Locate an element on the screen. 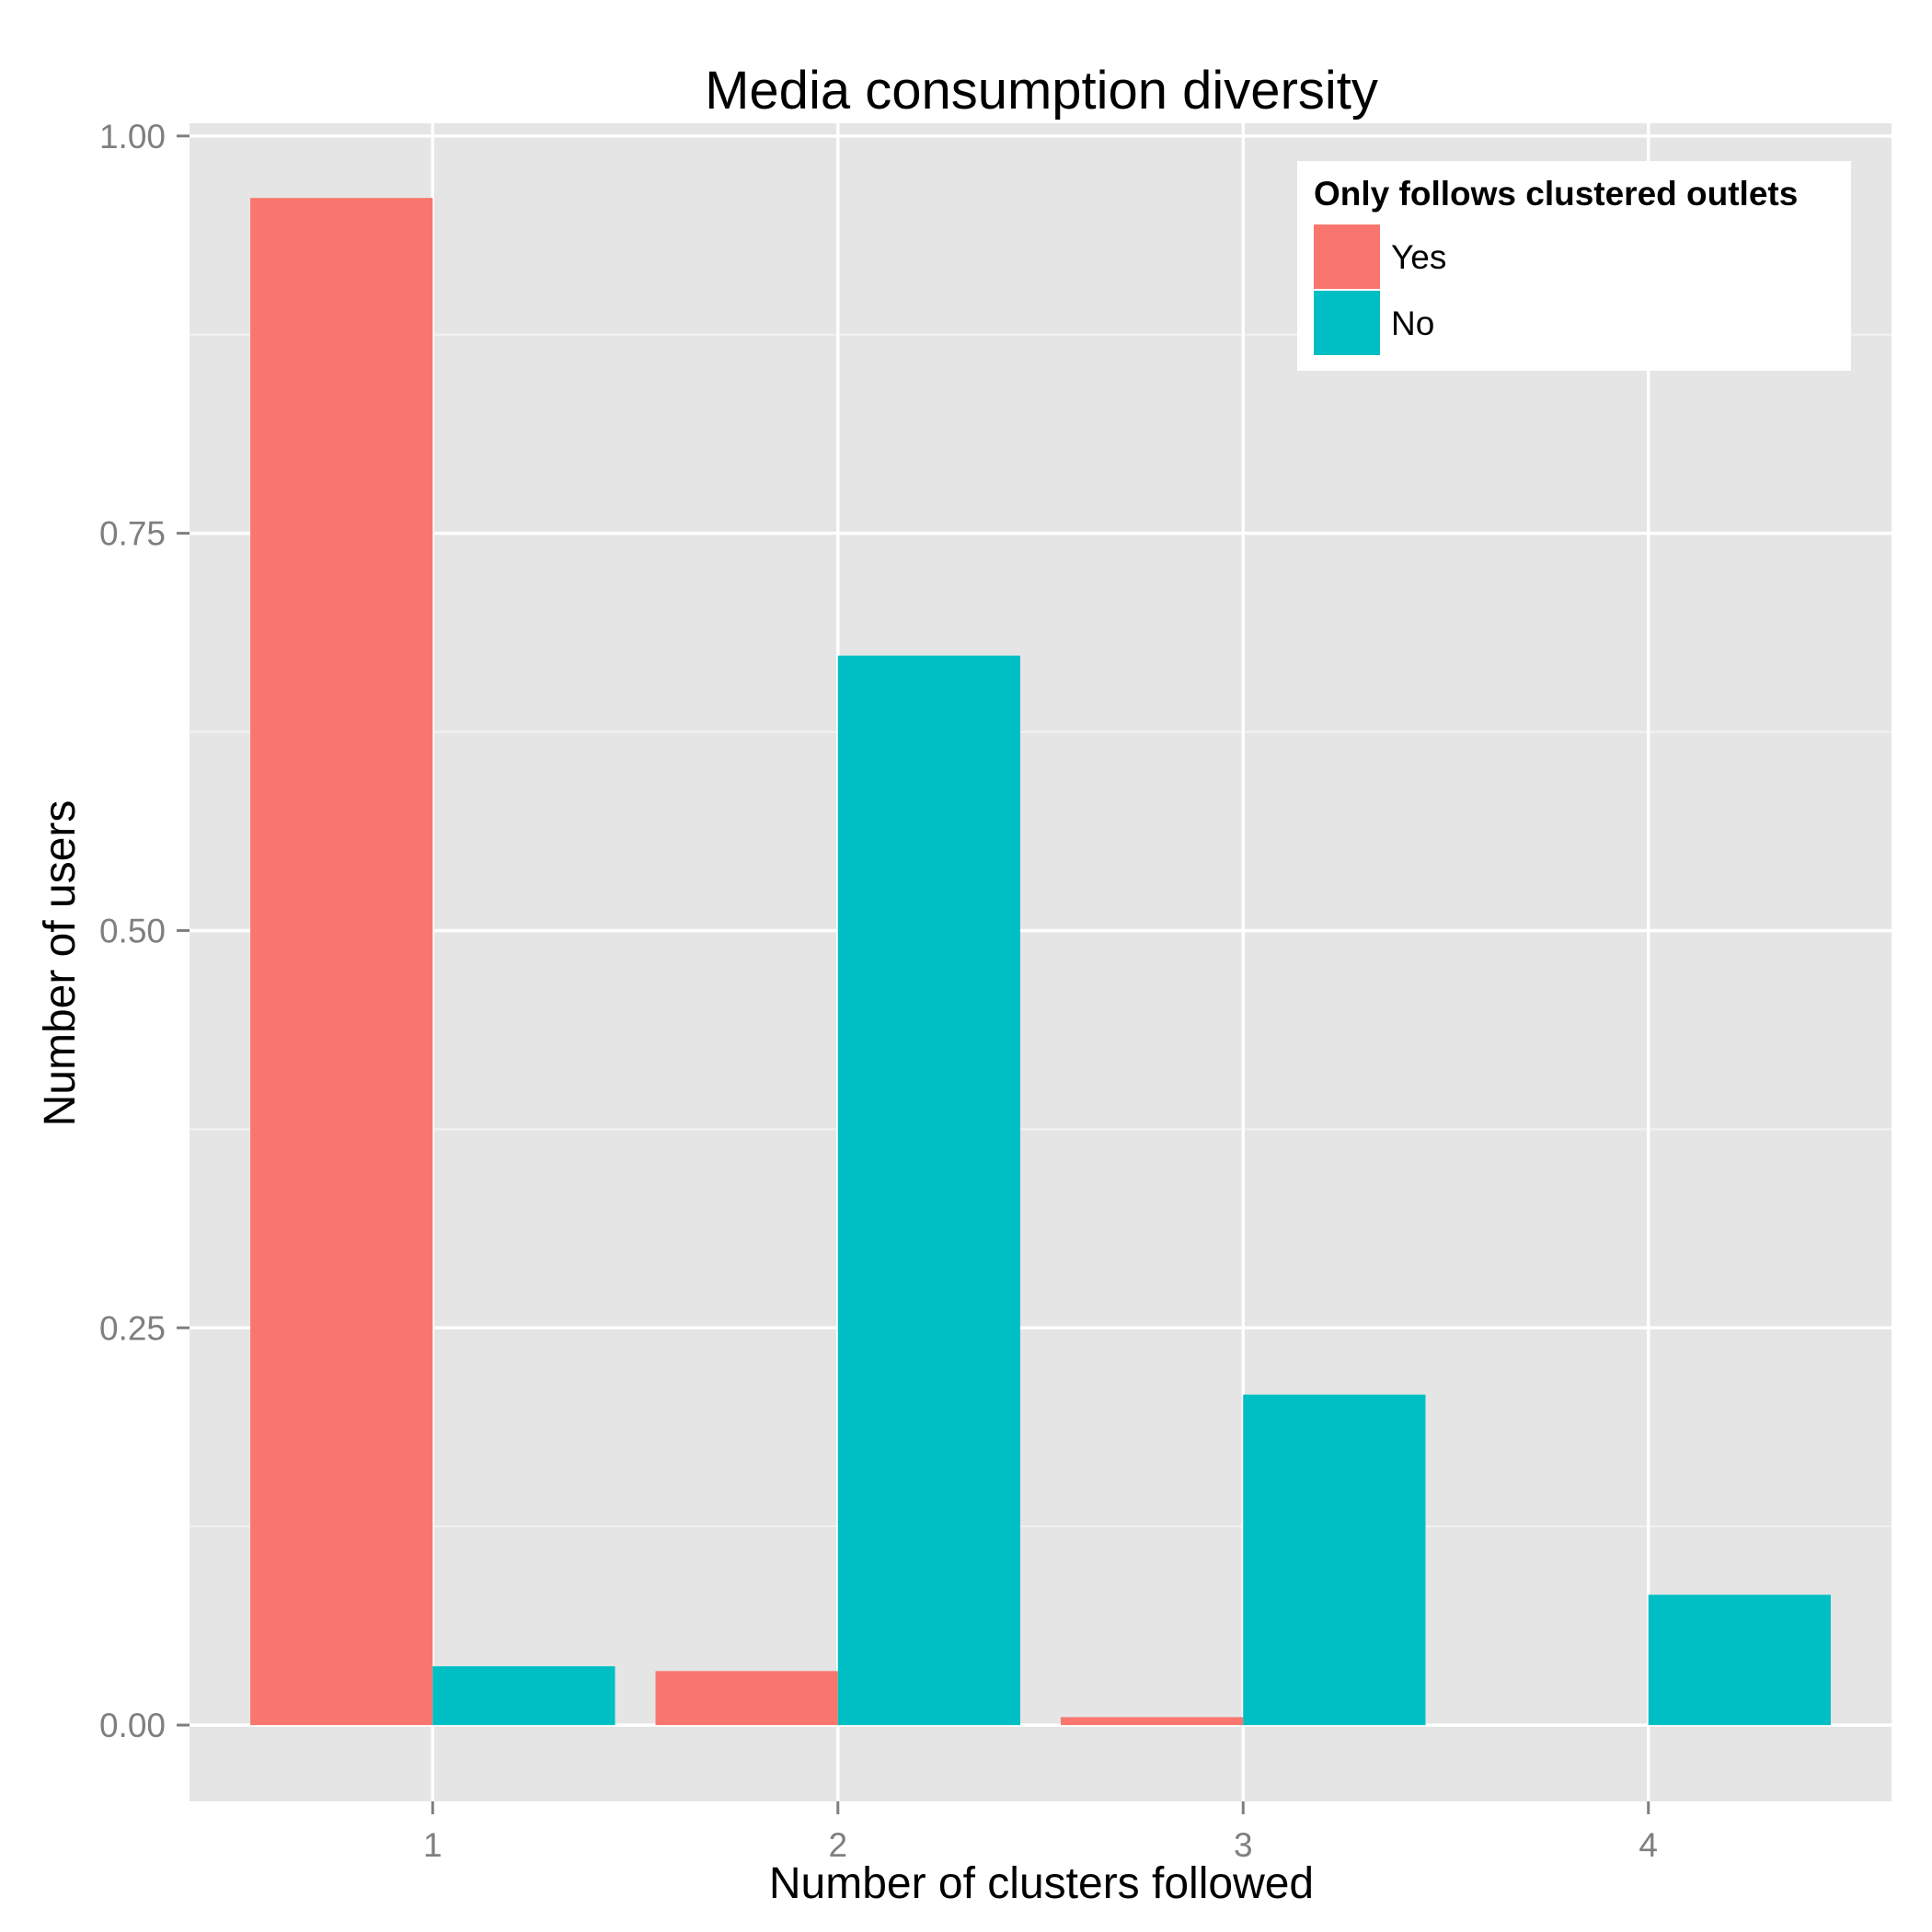 The image size is (1932, 1932). chart-title: Media consumption diversity is located at coordinates (1041, 91).